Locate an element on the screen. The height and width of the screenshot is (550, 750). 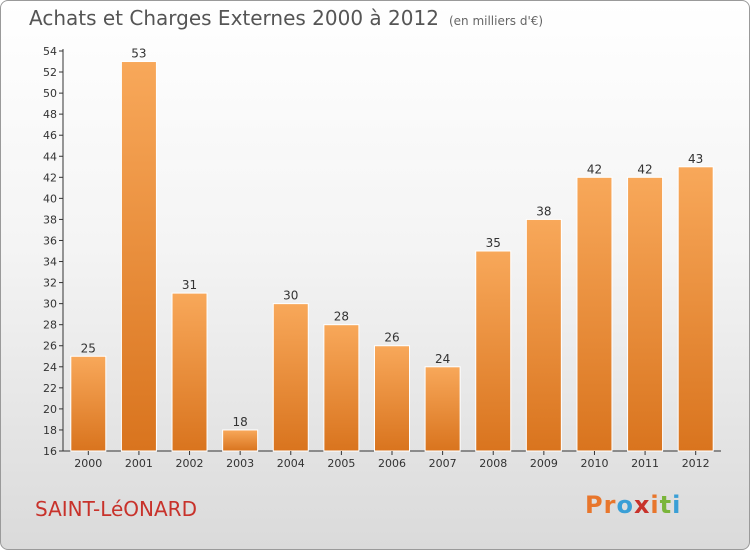
brand-letter: o is located at coordinates (625, 505).